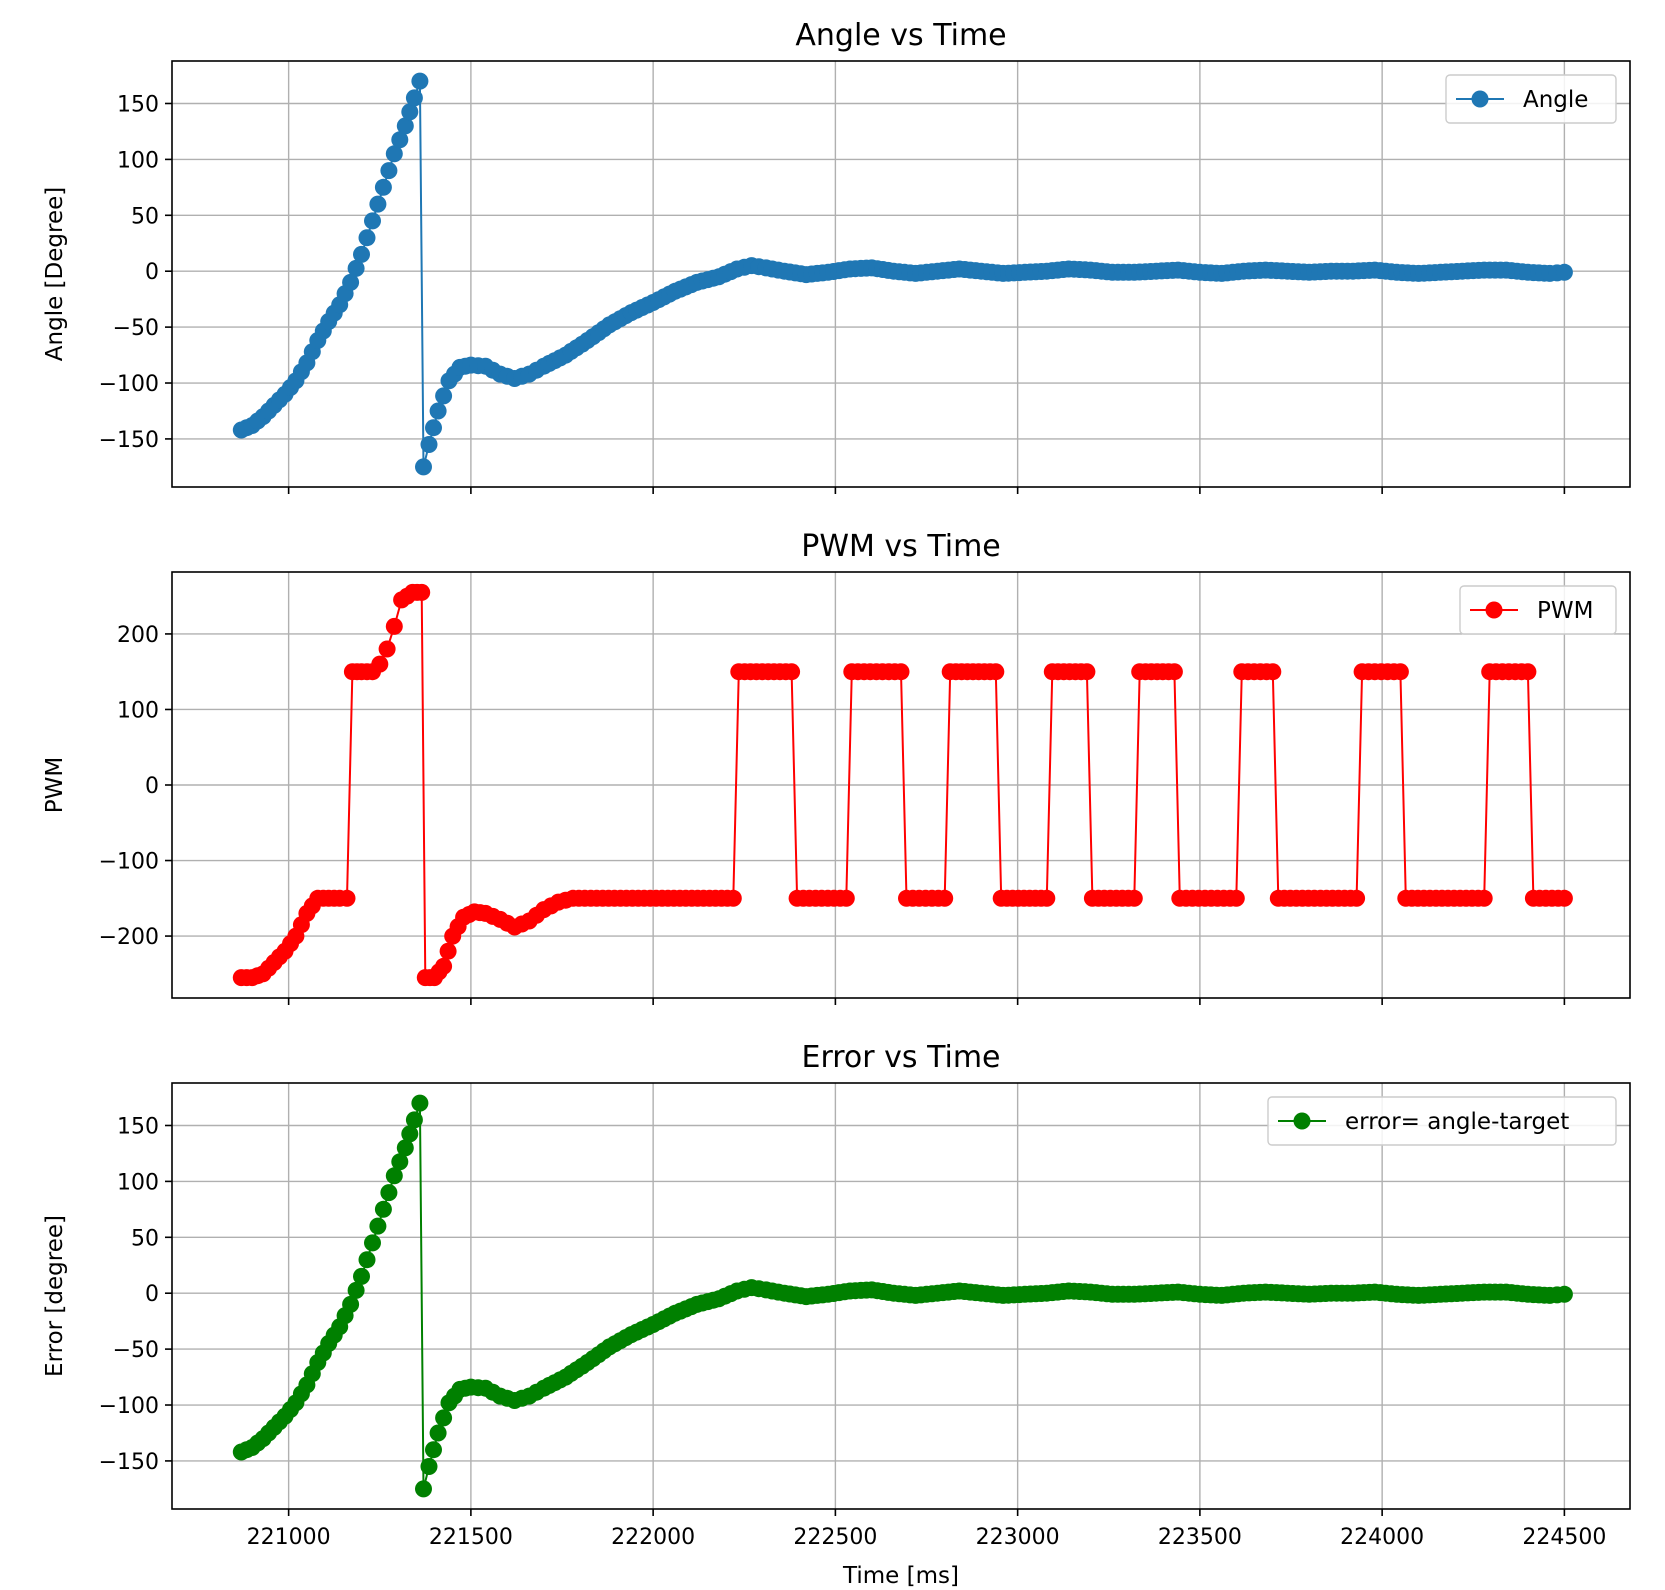 This screenshot has width=1665, height=1590. Describe the element at coordinates (900, 35) in the screenshot. I see `chart-title: Angle vs Time` at that location.